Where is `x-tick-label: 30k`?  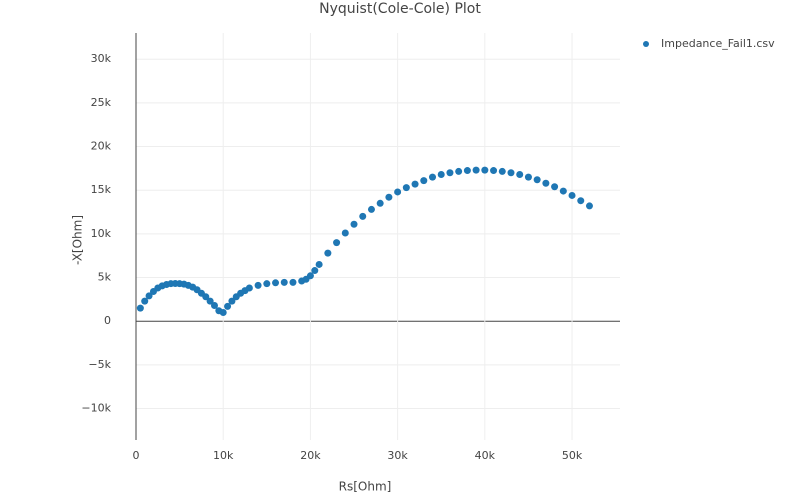
x-tick-label: 30k is located at coordinates (397, 455).